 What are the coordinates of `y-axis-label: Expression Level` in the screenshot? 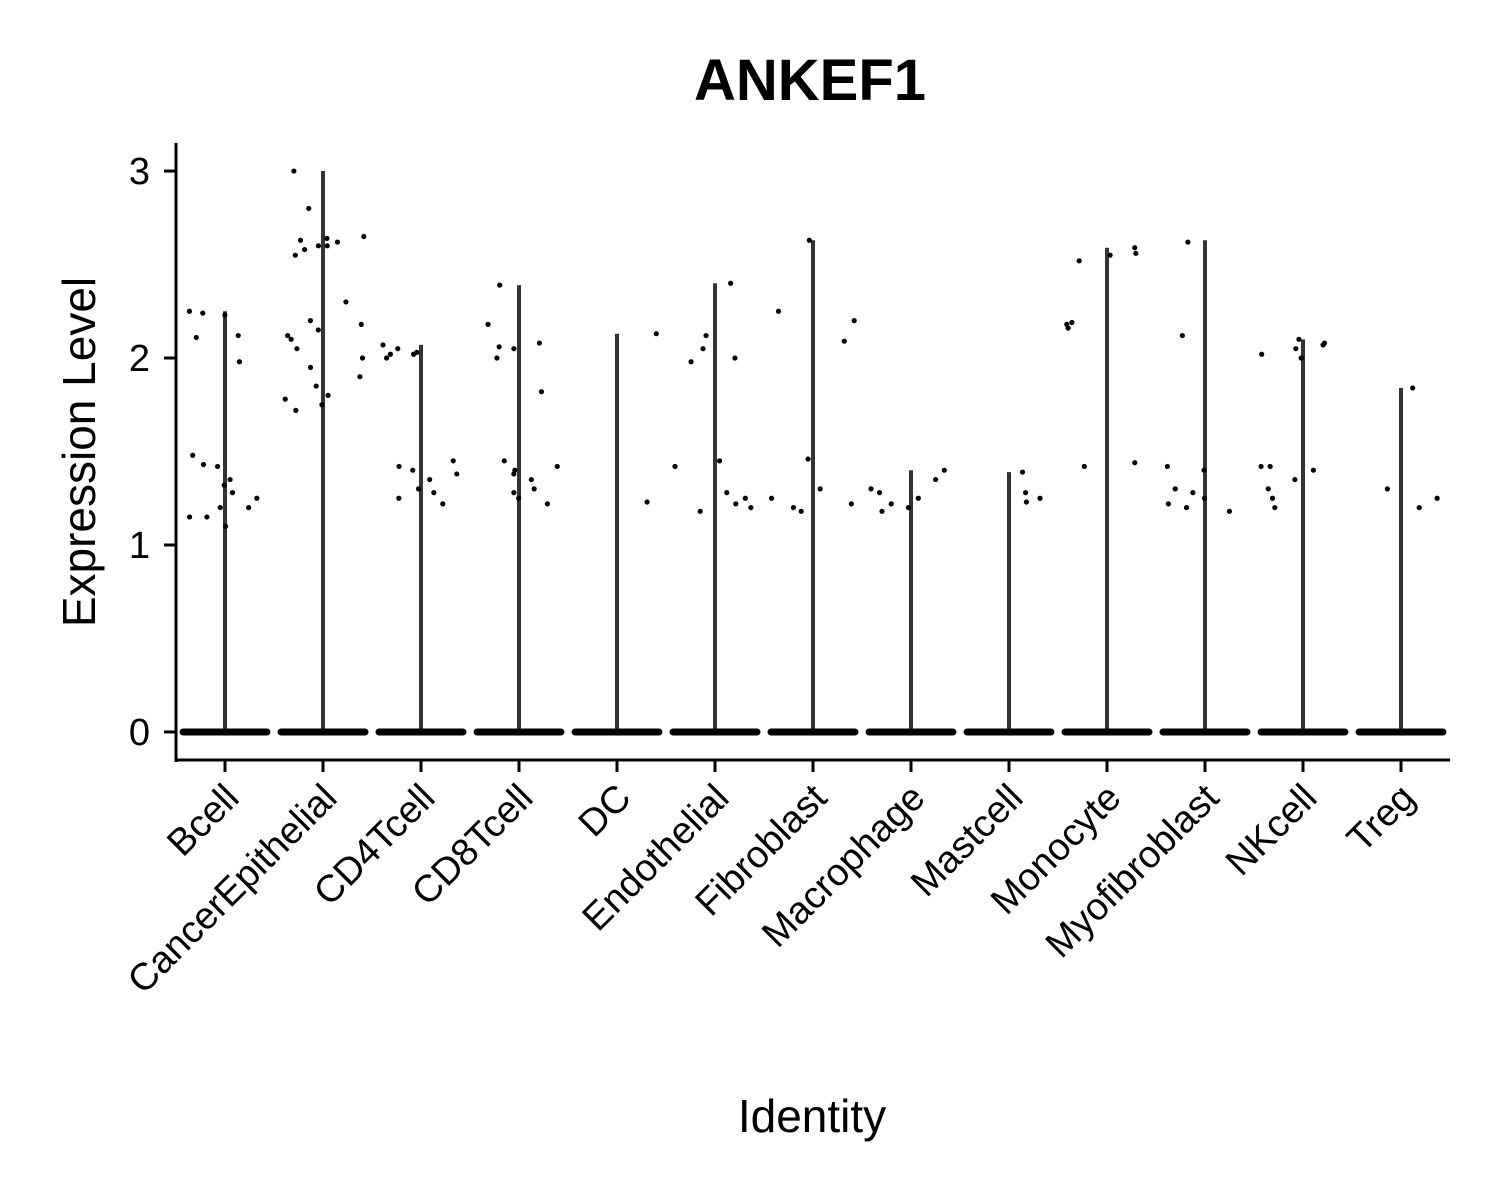 It's located at (79, 452).